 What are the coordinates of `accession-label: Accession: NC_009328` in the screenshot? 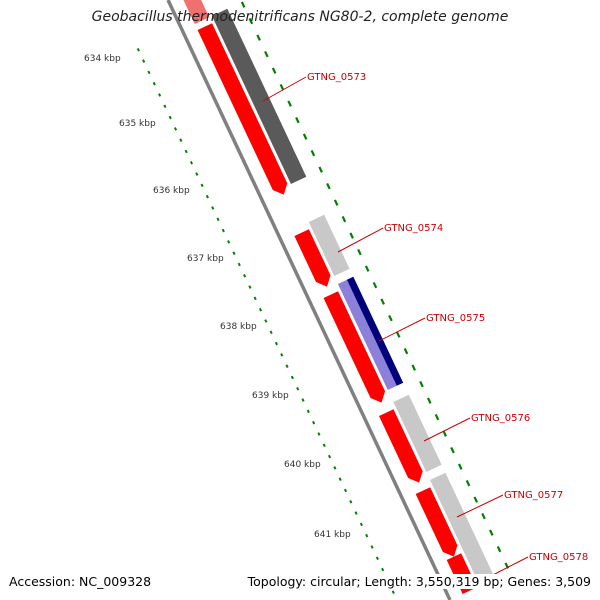 It's located at (80, 581).